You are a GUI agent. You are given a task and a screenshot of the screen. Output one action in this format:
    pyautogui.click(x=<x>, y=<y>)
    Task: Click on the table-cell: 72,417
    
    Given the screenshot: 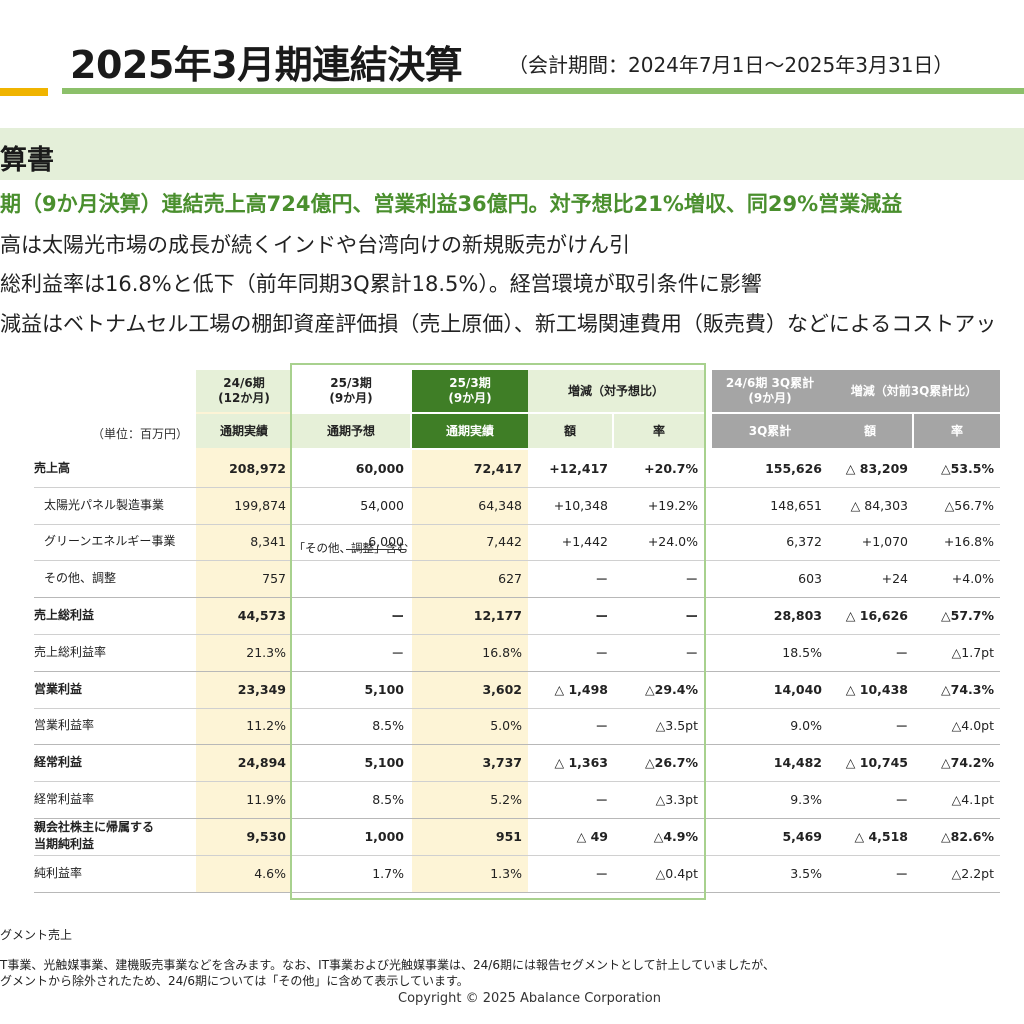 What is the action you would take?
    pyautogui.click(x=497, y=468)
    